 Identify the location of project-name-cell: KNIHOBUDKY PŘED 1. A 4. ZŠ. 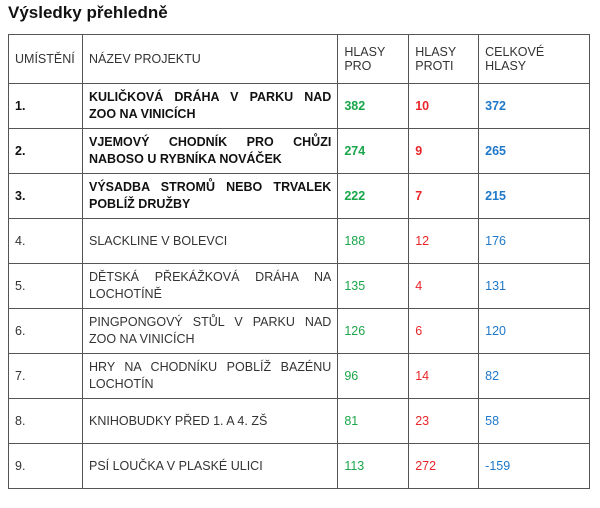
(210, 421).